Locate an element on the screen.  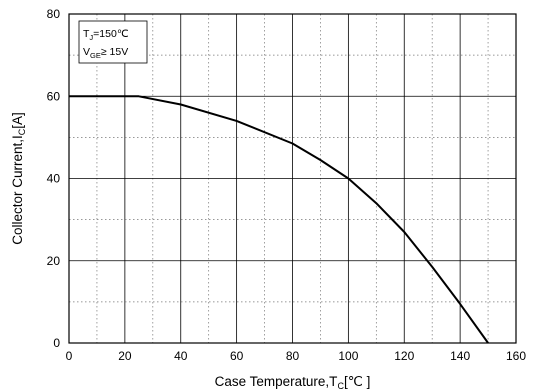
y-tick-label: 20 is located at coordinates (54, 261).